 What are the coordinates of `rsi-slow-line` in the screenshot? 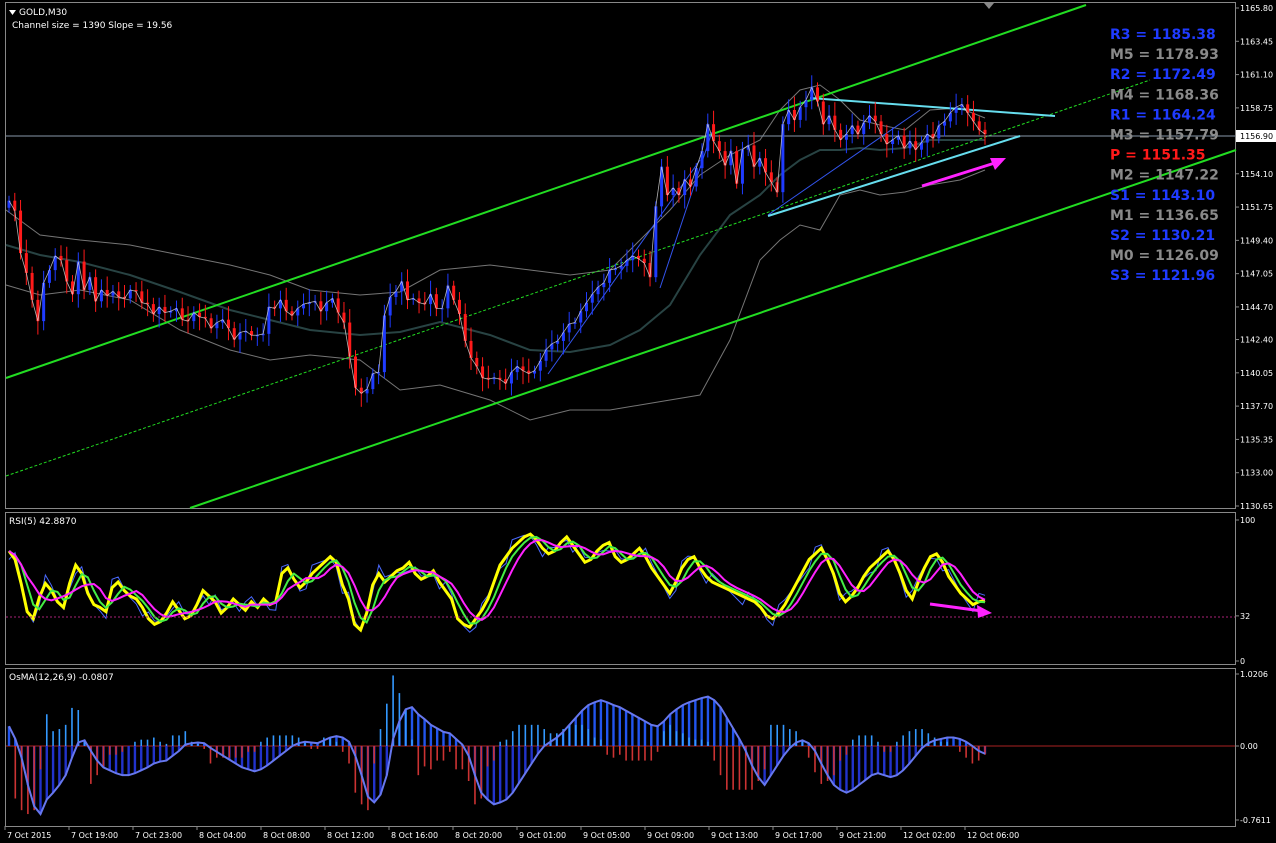 It's located at (497, 580).